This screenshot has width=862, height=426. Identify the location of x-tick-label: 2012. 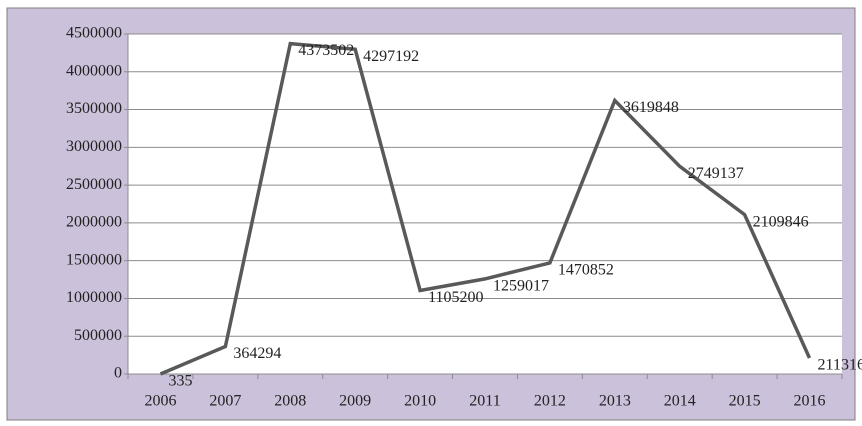
(550, 401).